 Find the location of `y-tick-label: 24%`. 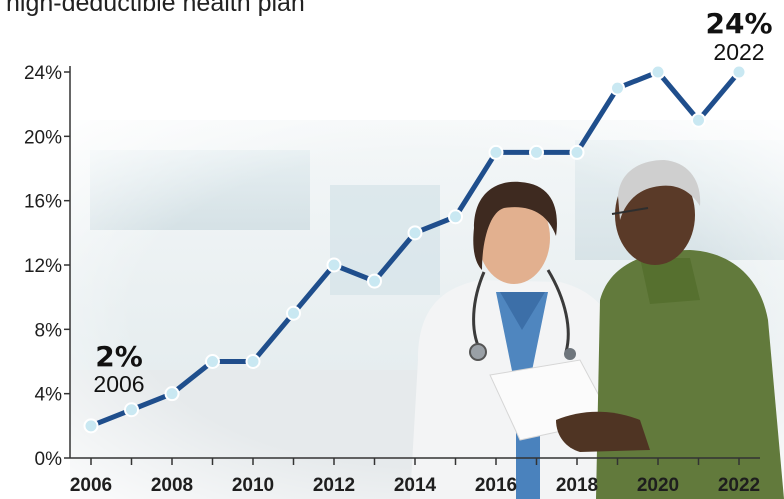

y-tick-label: 24% is located at coordinates (43, 73).